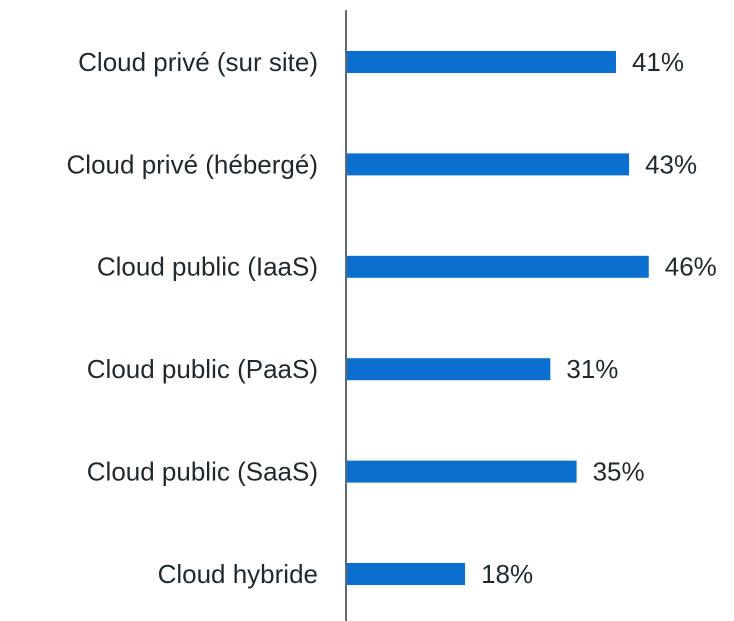 This screenshot has height=621, width=734. I want to click on category-label: Cloud privé (hébergé), so click(192, 164).